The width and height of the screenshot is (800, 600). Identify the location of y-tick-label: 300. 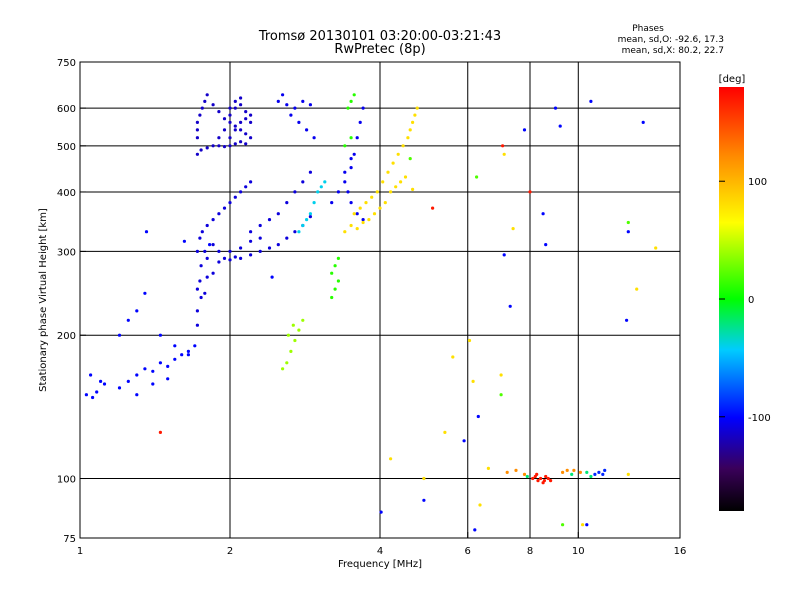
(66, 252).